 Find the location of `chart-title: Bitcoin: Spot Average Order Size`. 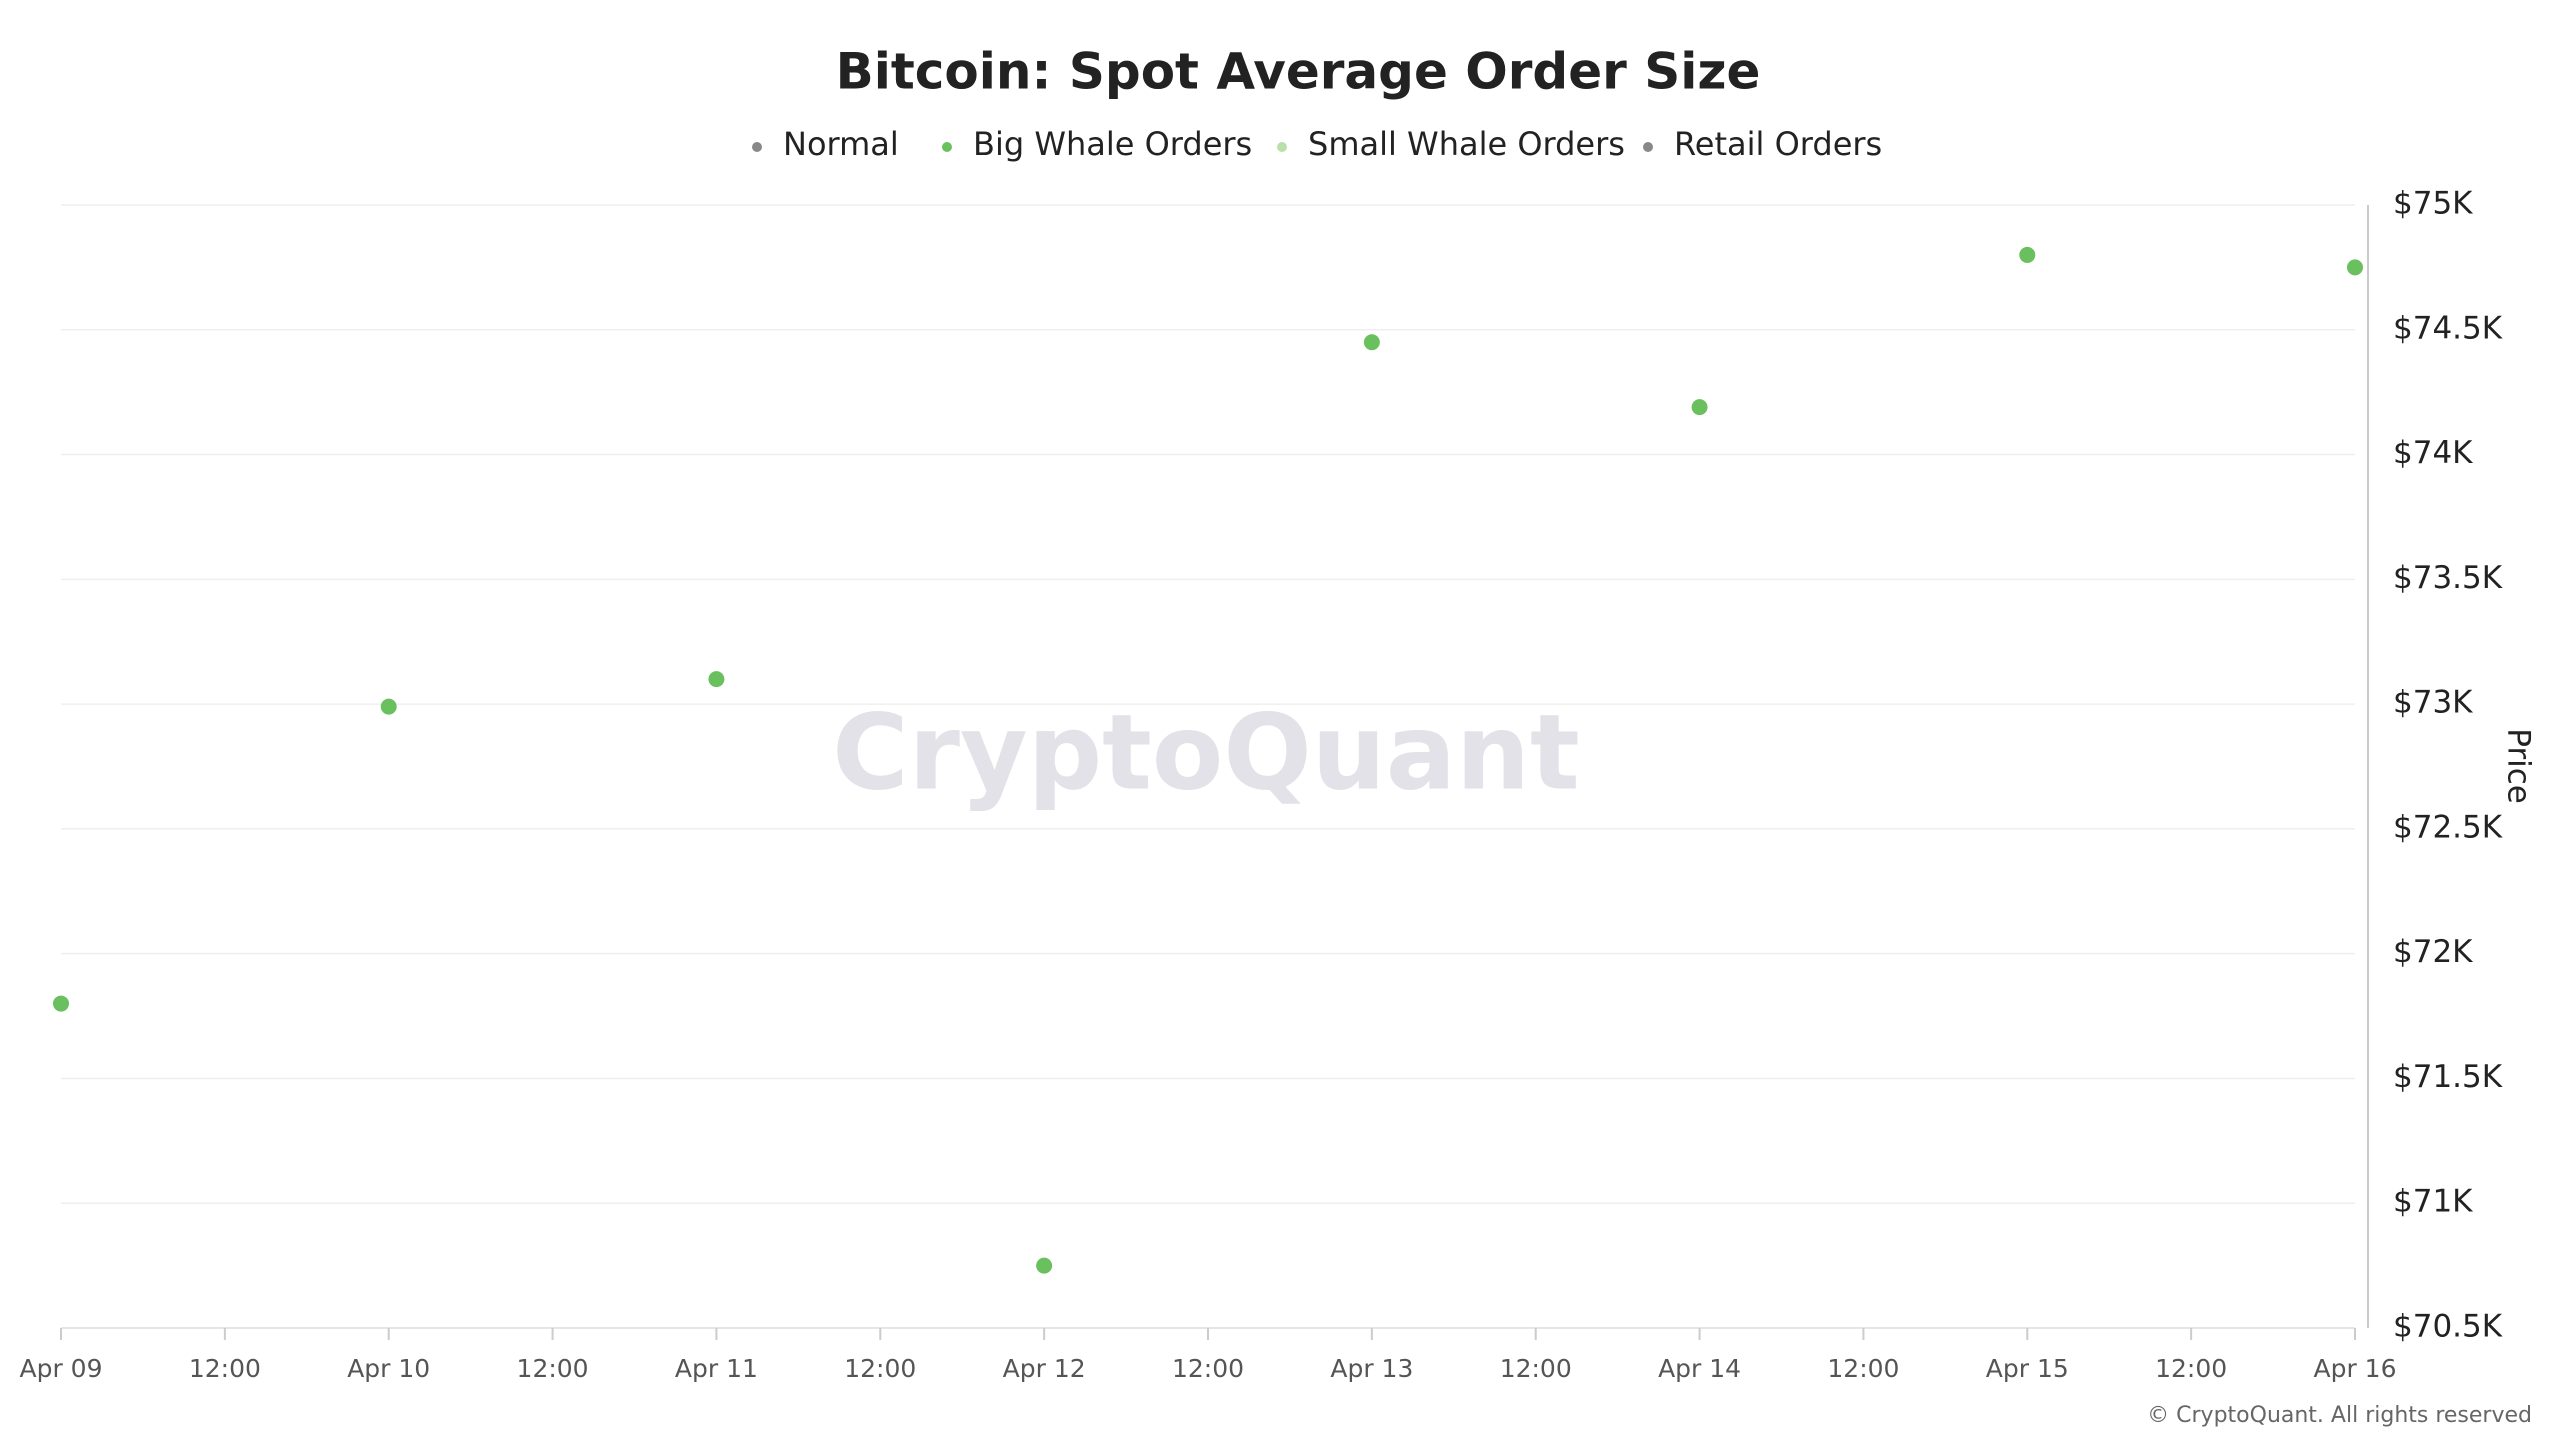

chart-title: Bitcoin: Spot Average Order Size is located at coordinates (1298, 72).